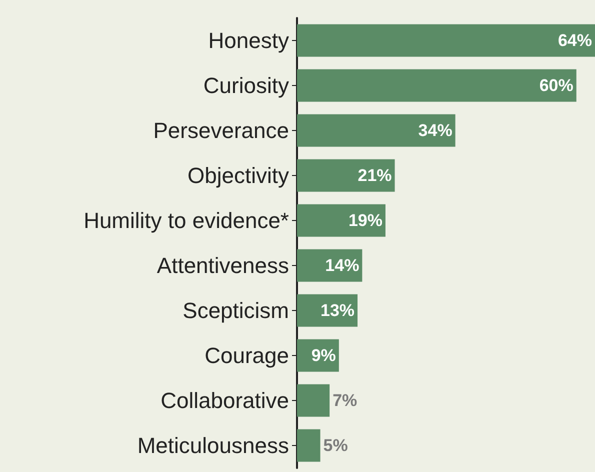 This screenshot has width=595, height=472. Describe the element at coordinates (575, 40) in the screenshot. I see `data-label: 64%` at that location.